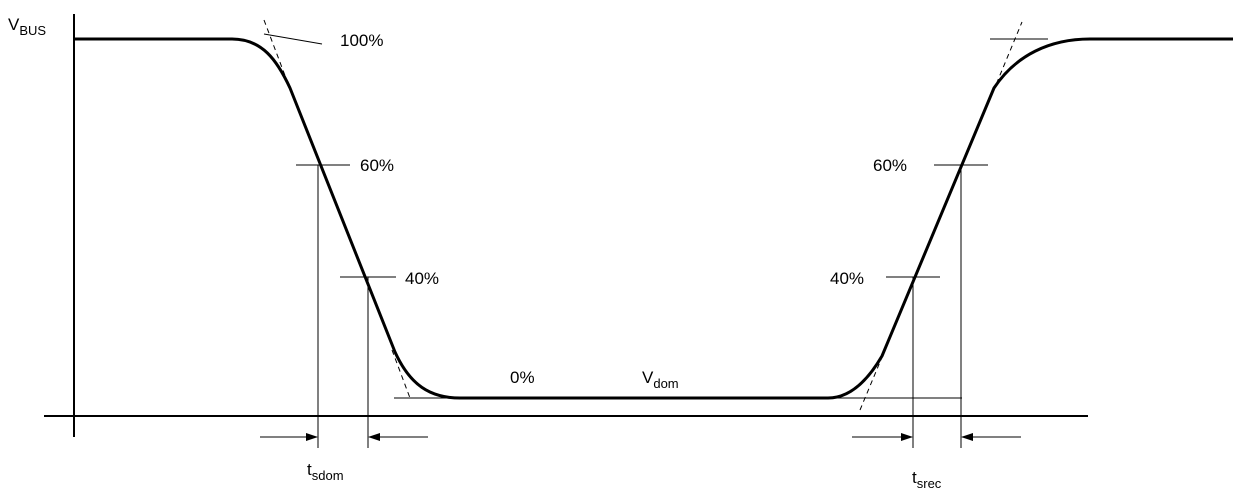 This screenshot has height=491, width=1233. Describe the element at coordinates (522, 377) in the screenshot. I see `low-level-label: 0%` at that location.